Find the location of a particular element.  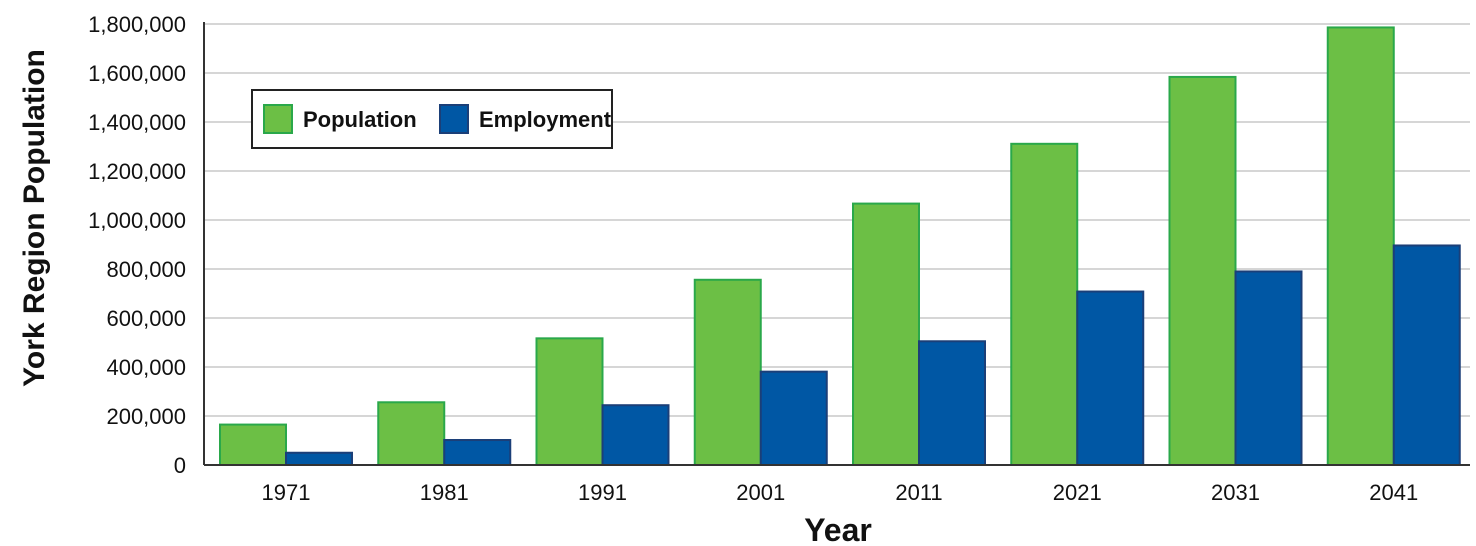

x-tick-label: 2031 is located at coordinates (1235, 492).